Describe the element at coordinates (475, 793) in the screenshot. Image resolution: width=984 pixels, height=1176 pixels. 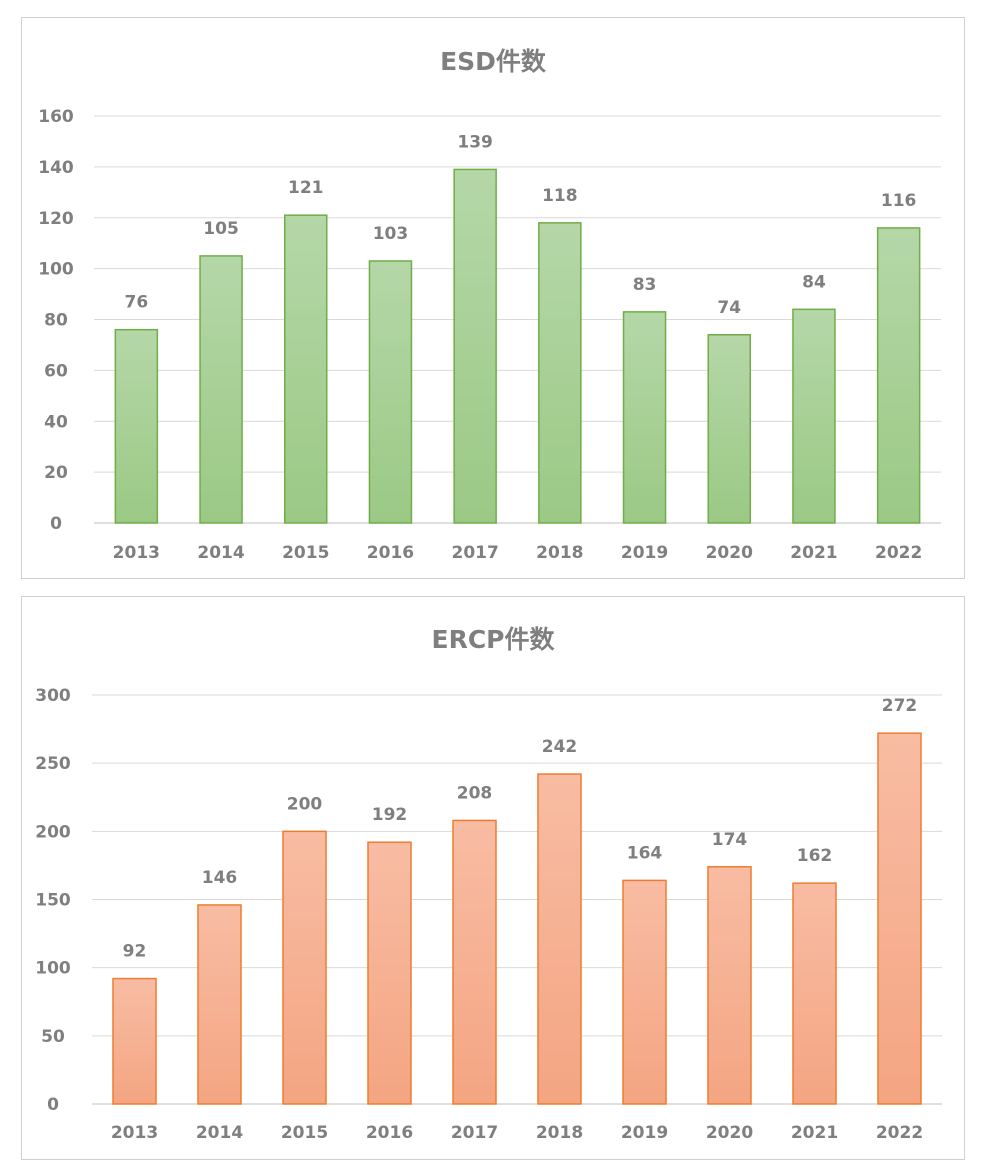
I see `ercp-data-label-2017: 208` at that location.